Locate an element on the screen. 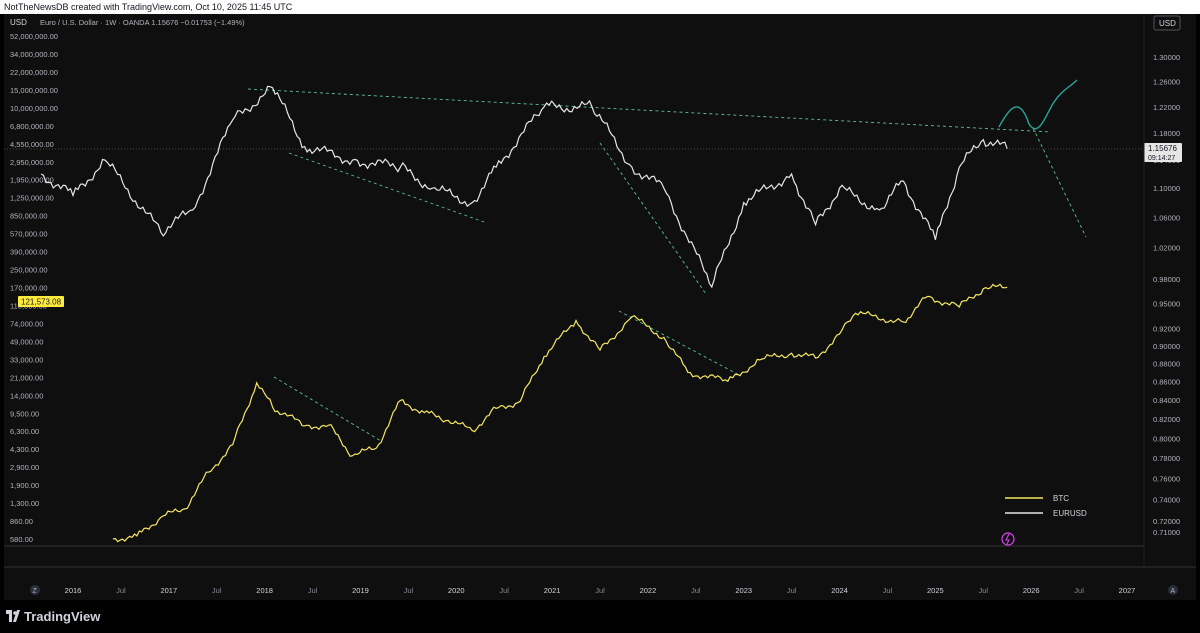 This screenshot has width=1200, height=633. right-axis-tick-label: 0.80000 is located at coordinates (1166, 438).